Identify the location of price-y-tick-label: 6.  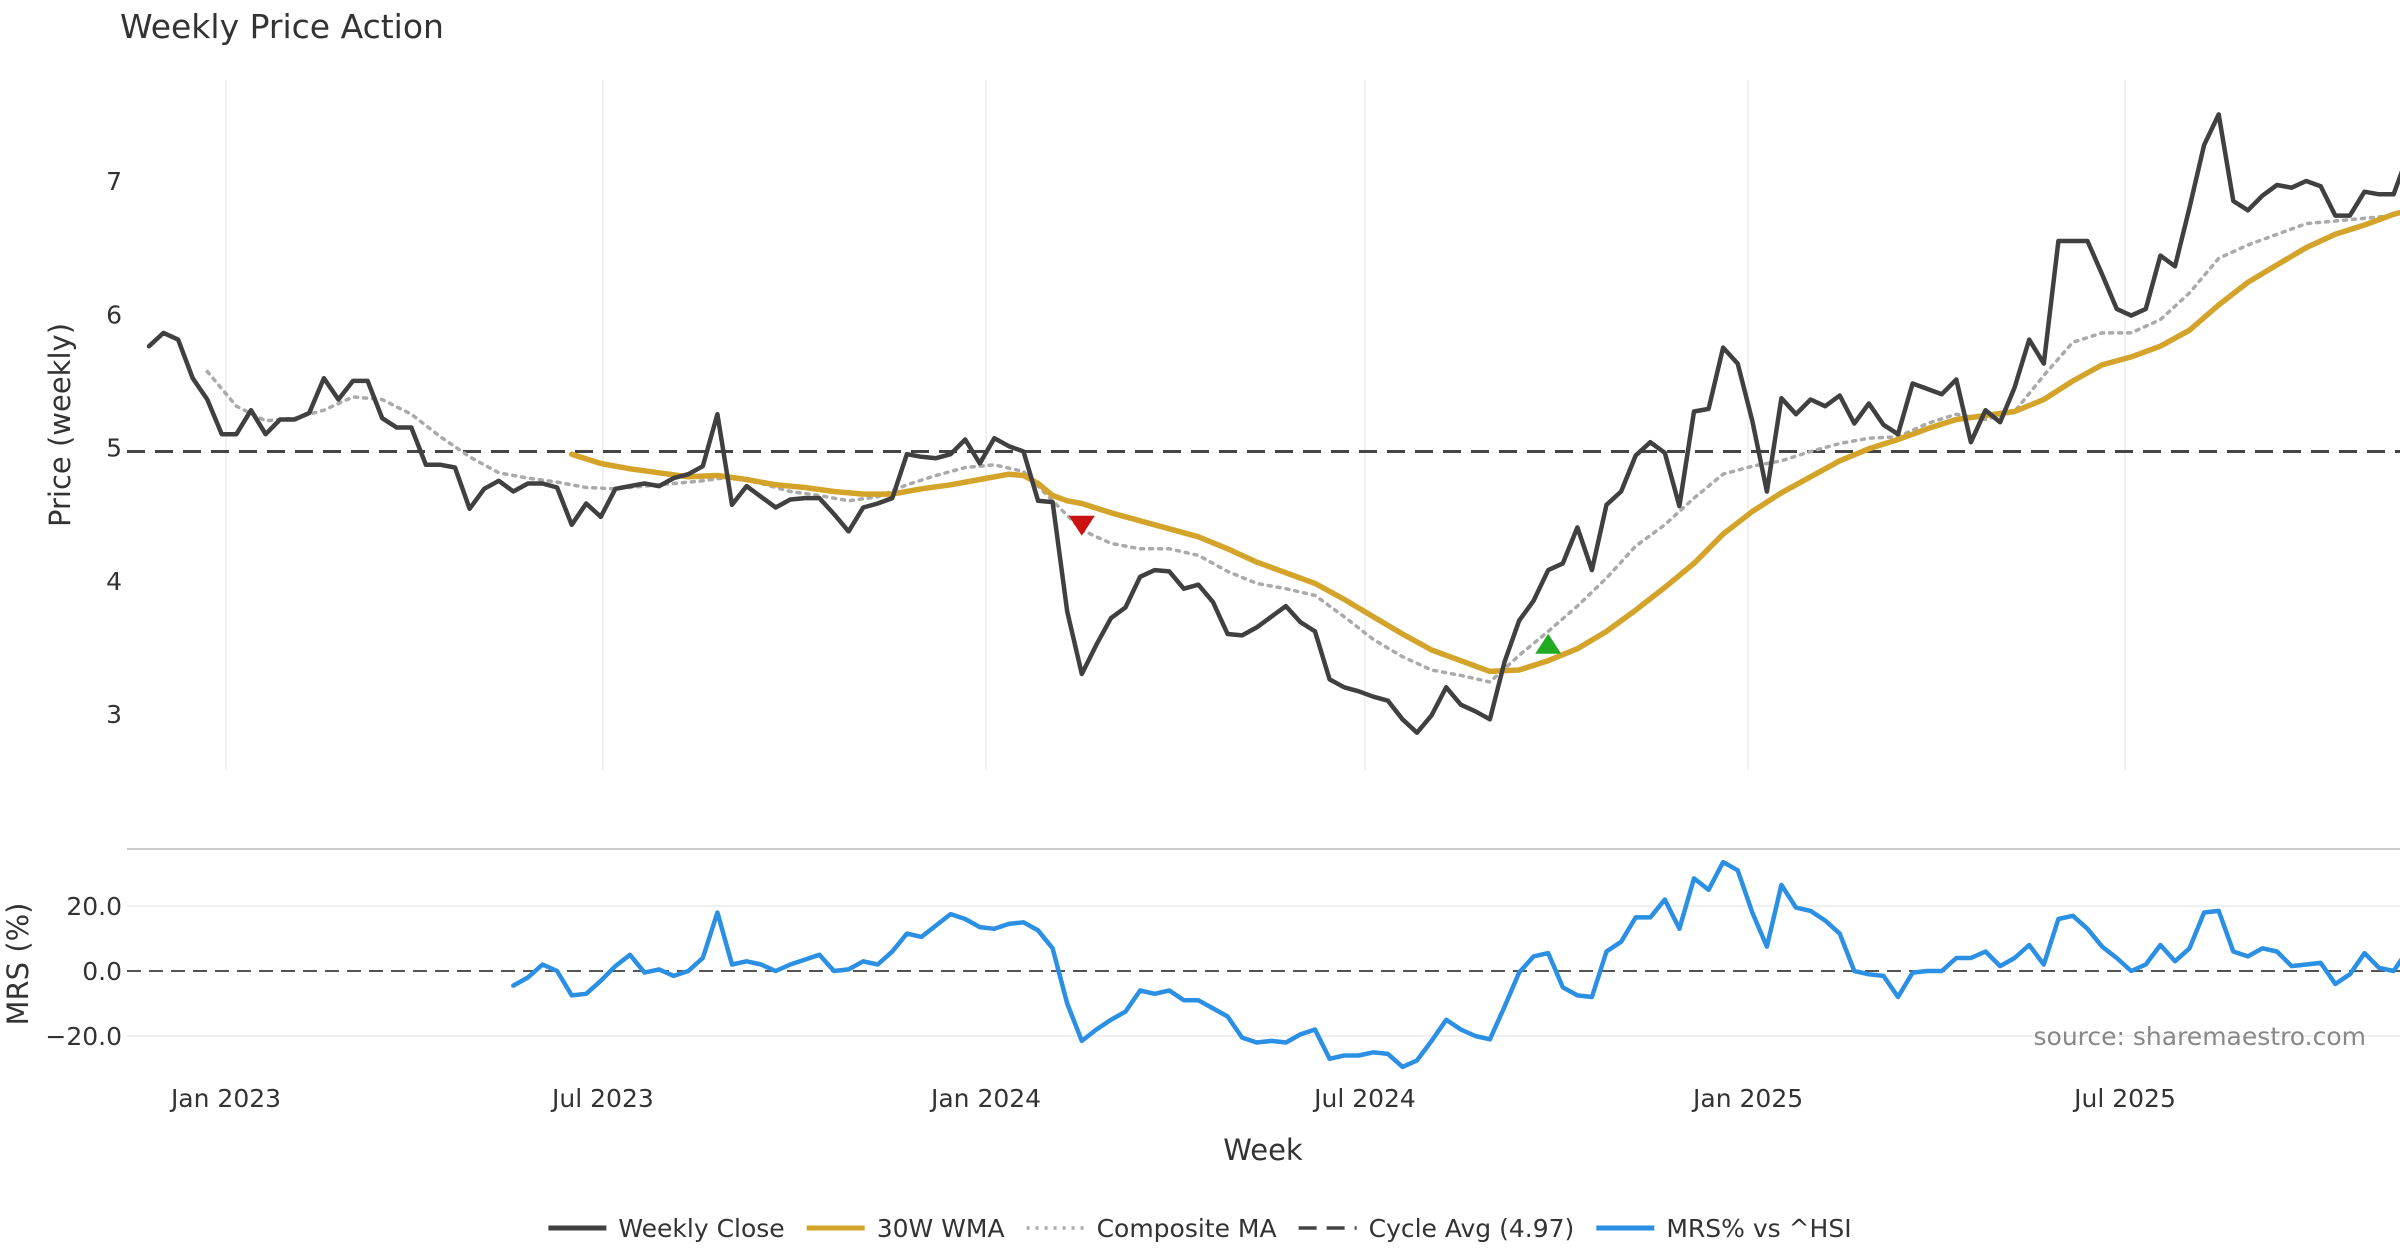
(114, 314).